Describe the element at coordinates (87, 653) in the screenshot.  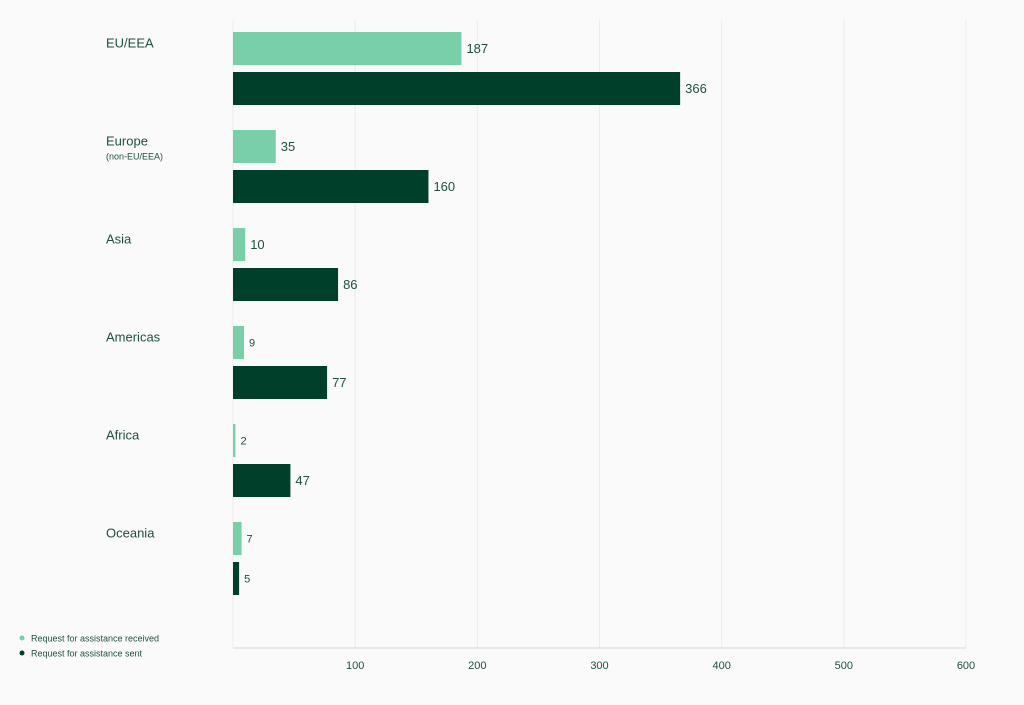
I see `legend-label: Request for assistance sent` at that location.